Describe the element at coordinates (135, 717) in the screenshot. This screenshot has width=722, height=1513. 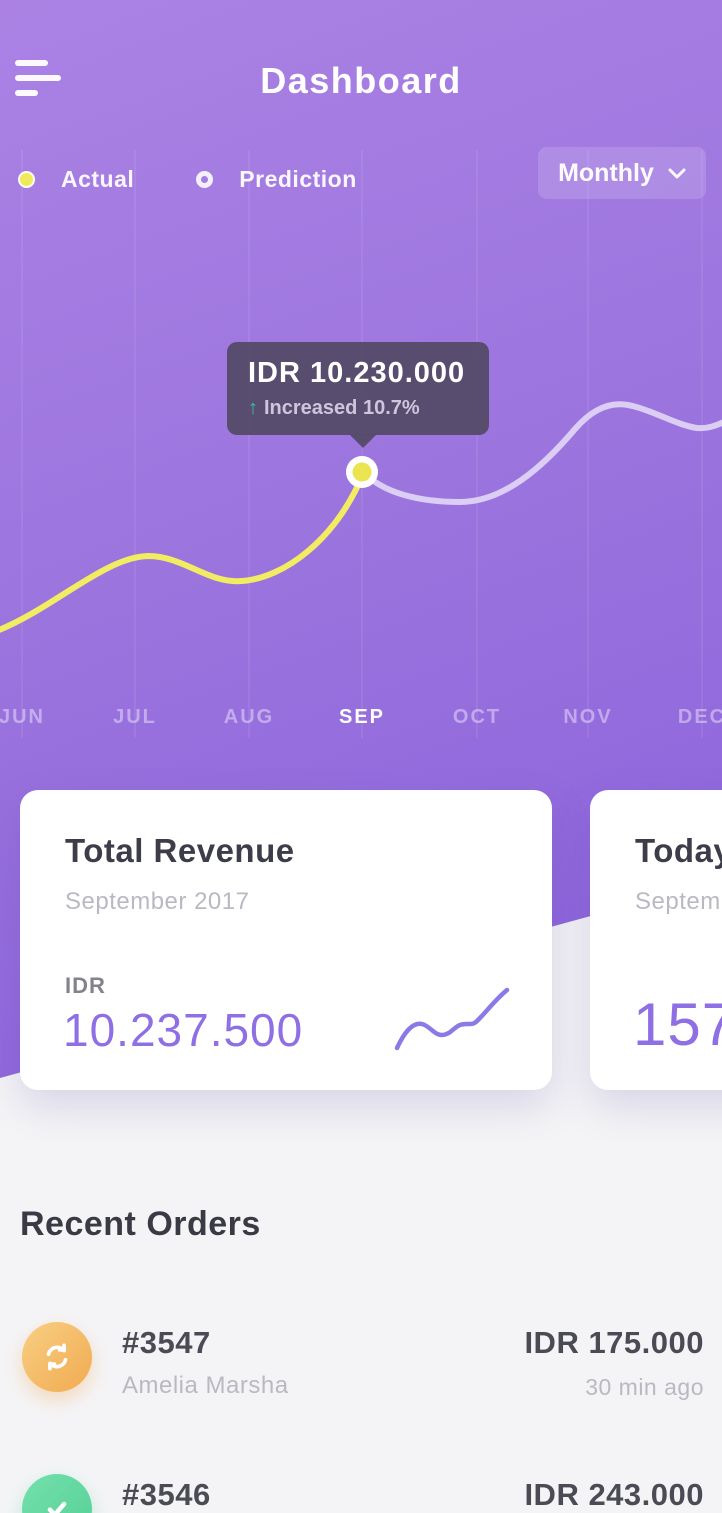
I see `month-label-jul: JUL` at that location.